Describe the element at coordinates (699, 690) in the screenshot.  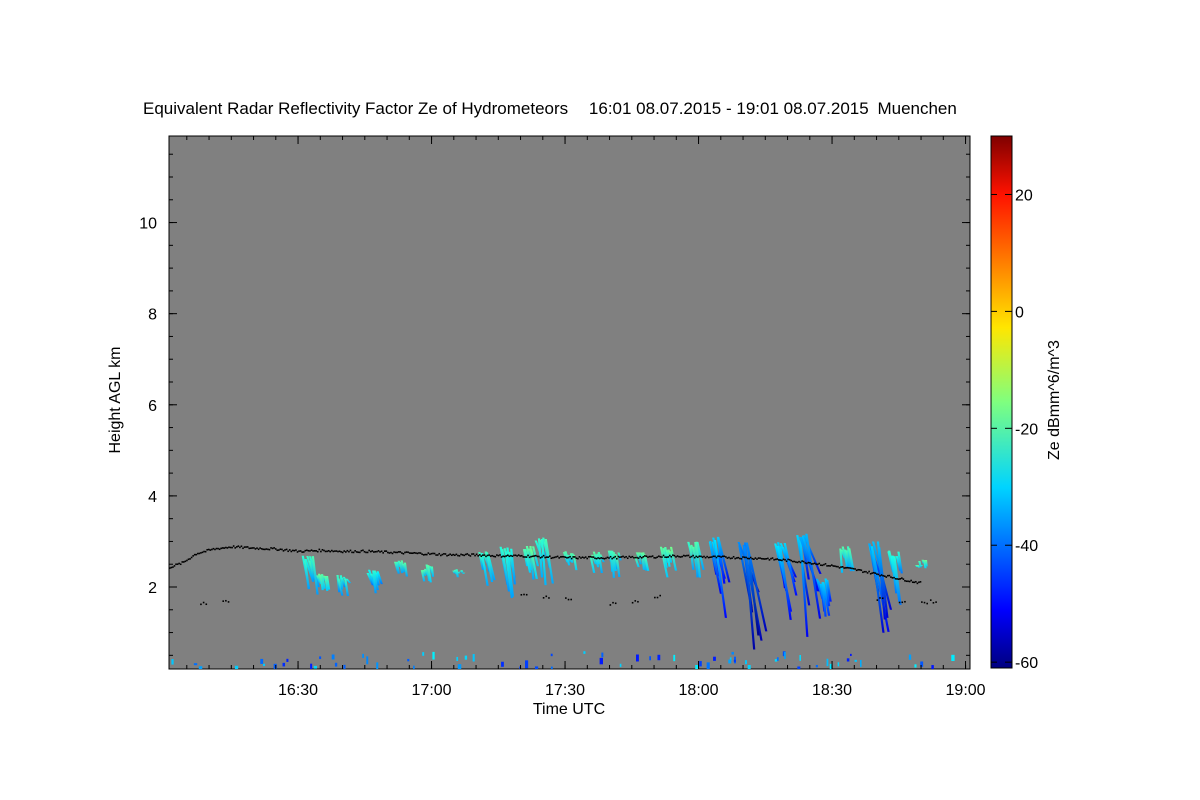
I see `x-tick-label: 18:00` at that location.